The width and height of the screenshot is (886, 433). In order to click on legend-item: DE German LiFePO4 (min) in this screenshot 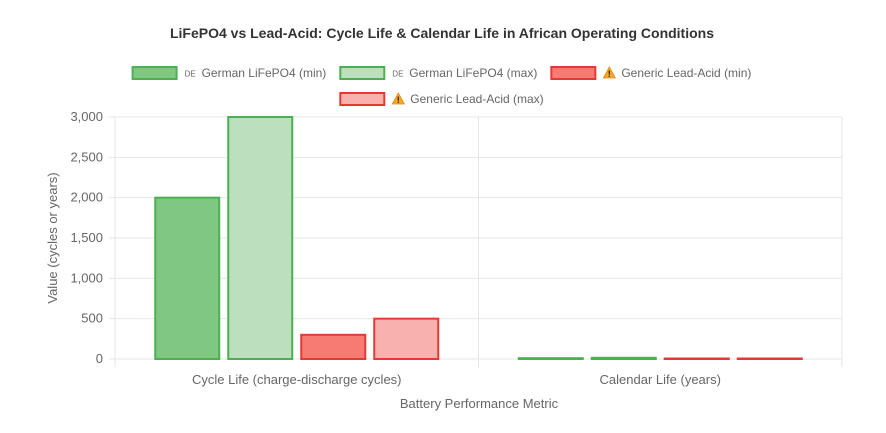, I will do `click(229, 73)`.